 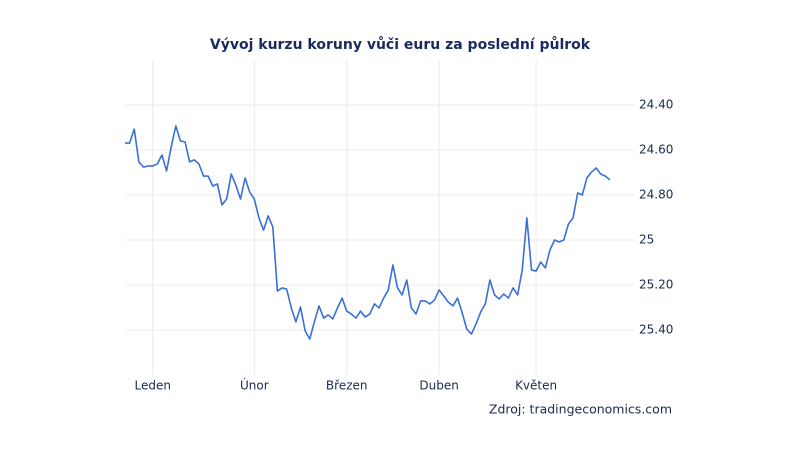 What do you see at coordinates (656, 150) in the screenshot?
I see `y-tick-label: 24.60` at bounding box center [656, 150].